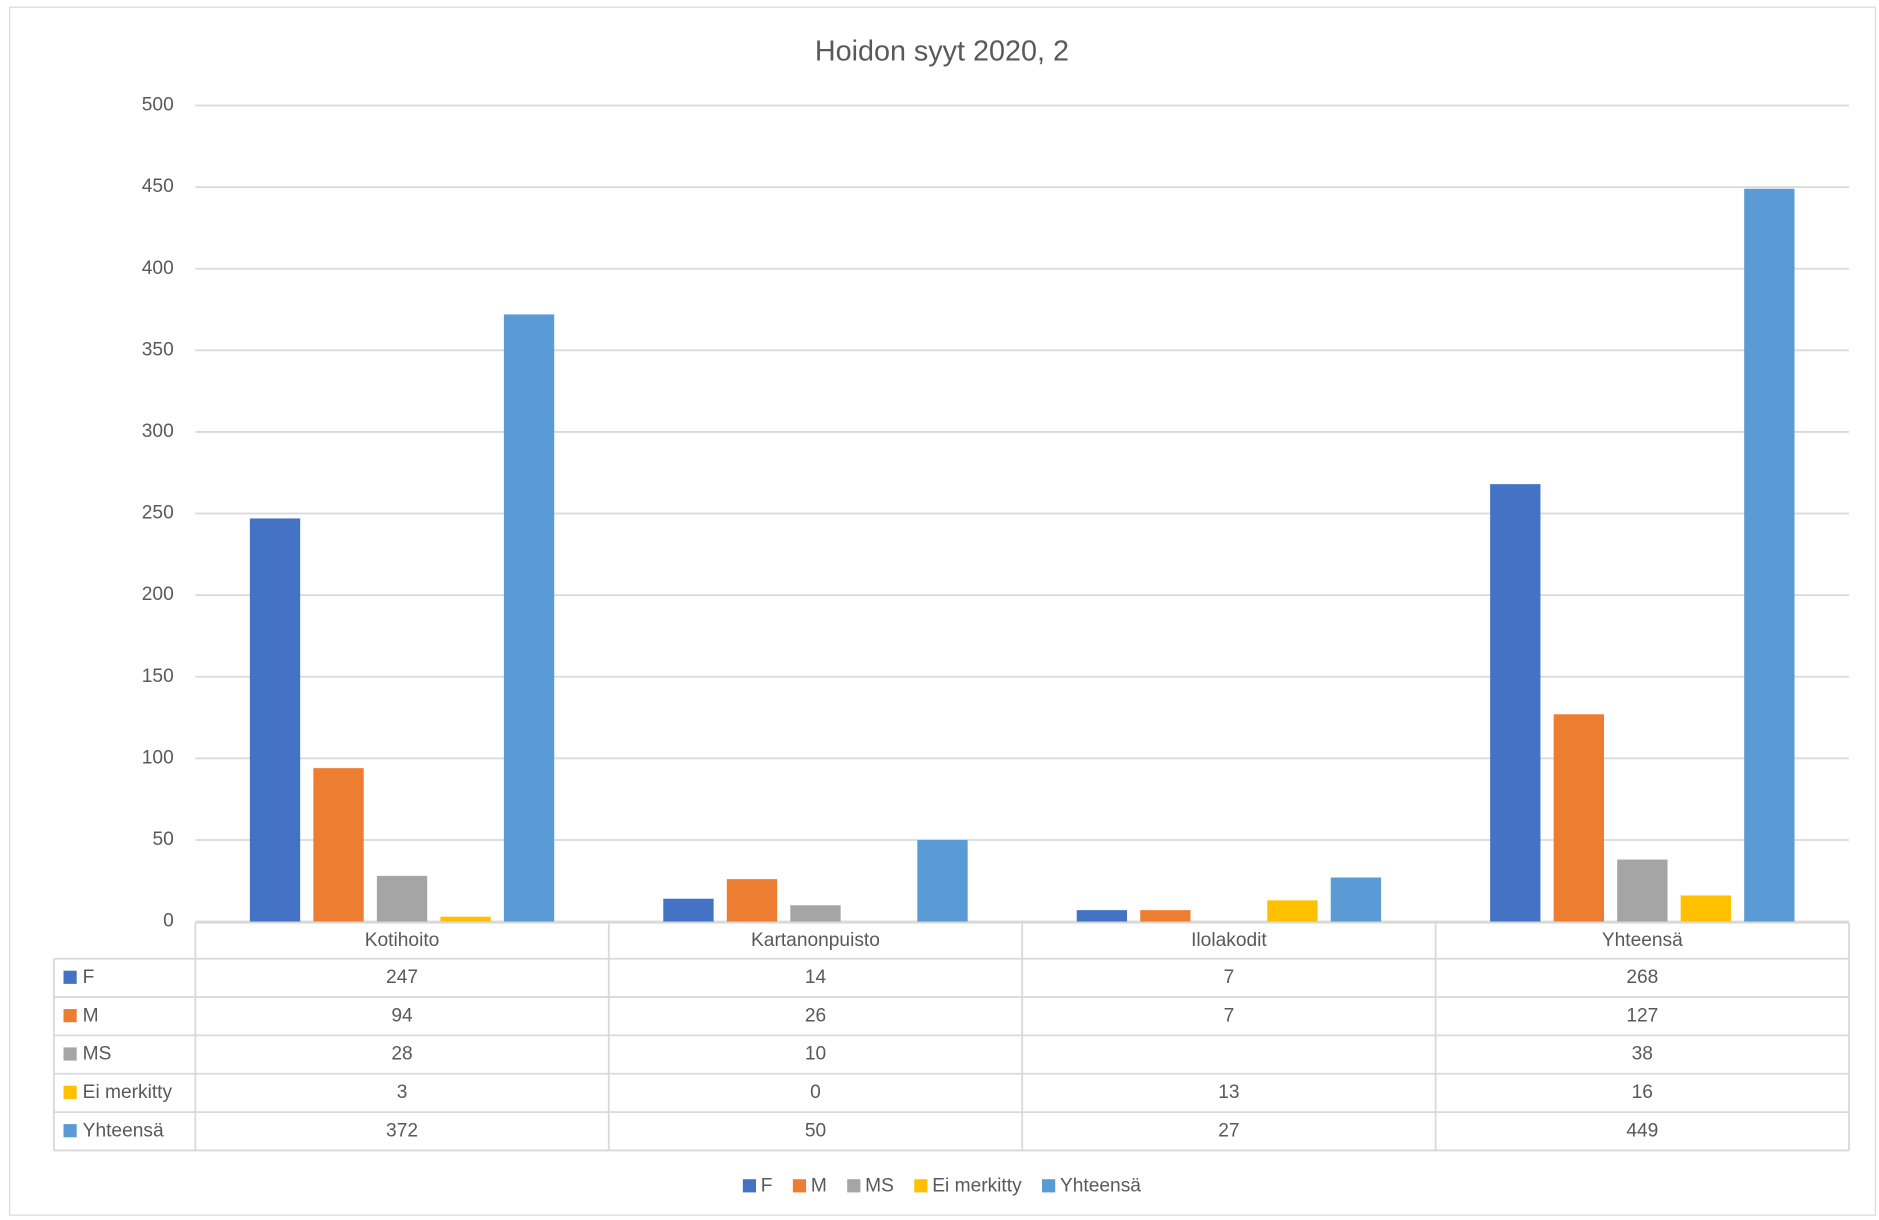  Describe the element at coordinates (402, 977) in the screenshot. I see `table-cell: 247` at that location.